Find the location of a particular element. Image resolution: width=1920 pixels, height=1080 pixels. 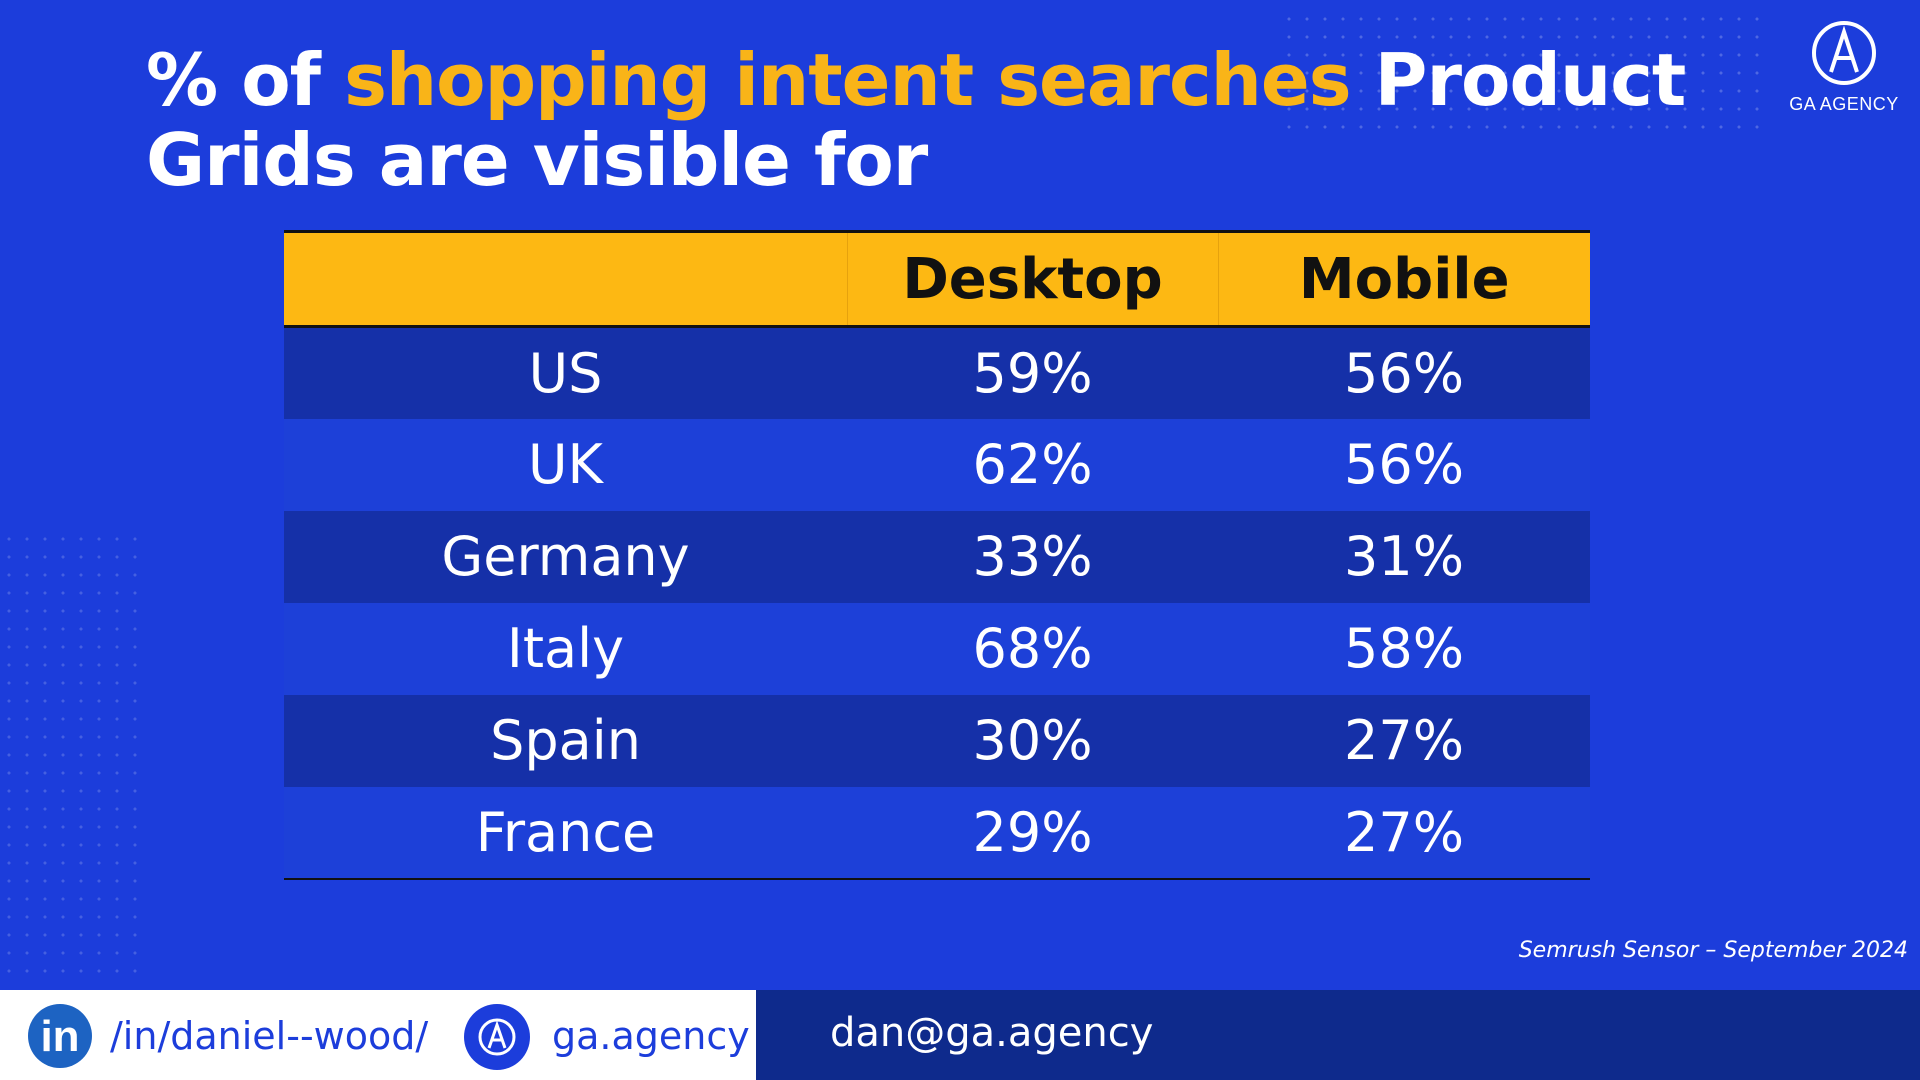

row-label: France is located at coordinates (565, 833).